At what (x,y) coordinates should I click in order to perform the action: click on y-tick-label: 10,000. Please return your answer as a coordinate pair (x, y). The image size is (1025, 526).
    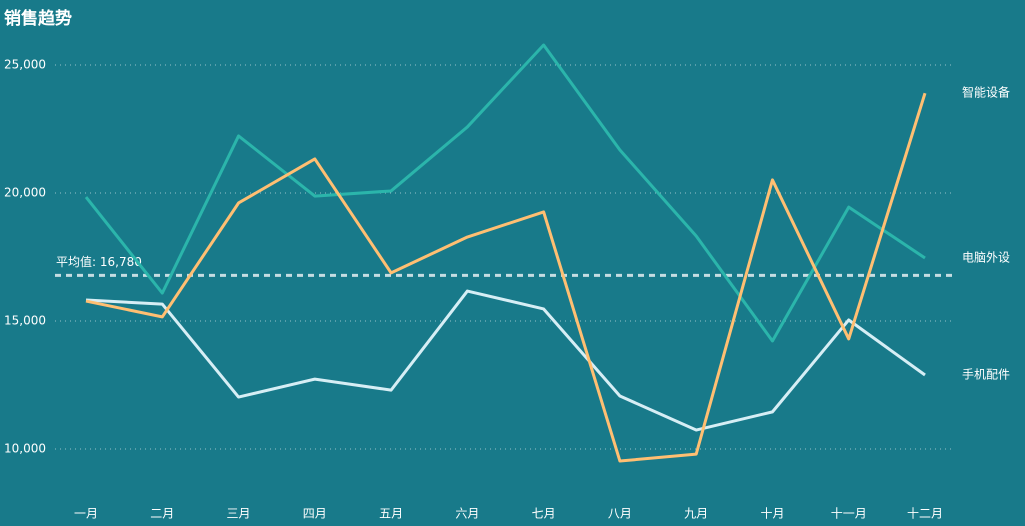
    Looking at the image, I should click on (25, 449).